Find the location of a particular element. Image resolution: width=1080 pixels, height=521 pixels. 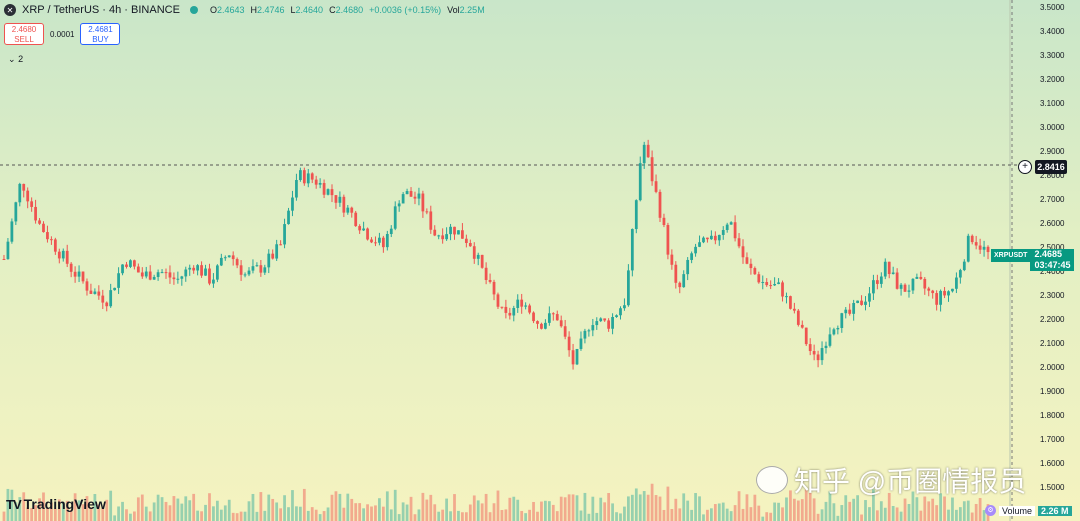

symbol-title: XRP / TetherUS · 4h · BINANCE is located at coordinates (101, 10).